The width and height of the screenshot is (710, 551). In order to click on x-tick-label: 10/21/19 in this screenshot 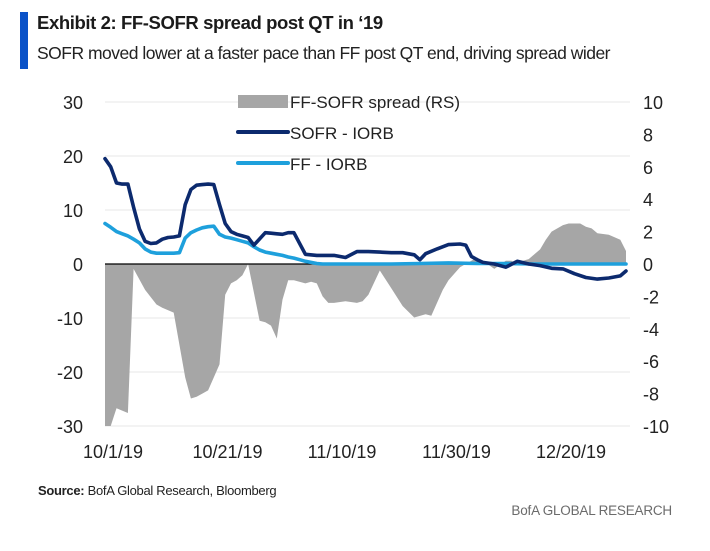, I will do `click(227, 452)`.